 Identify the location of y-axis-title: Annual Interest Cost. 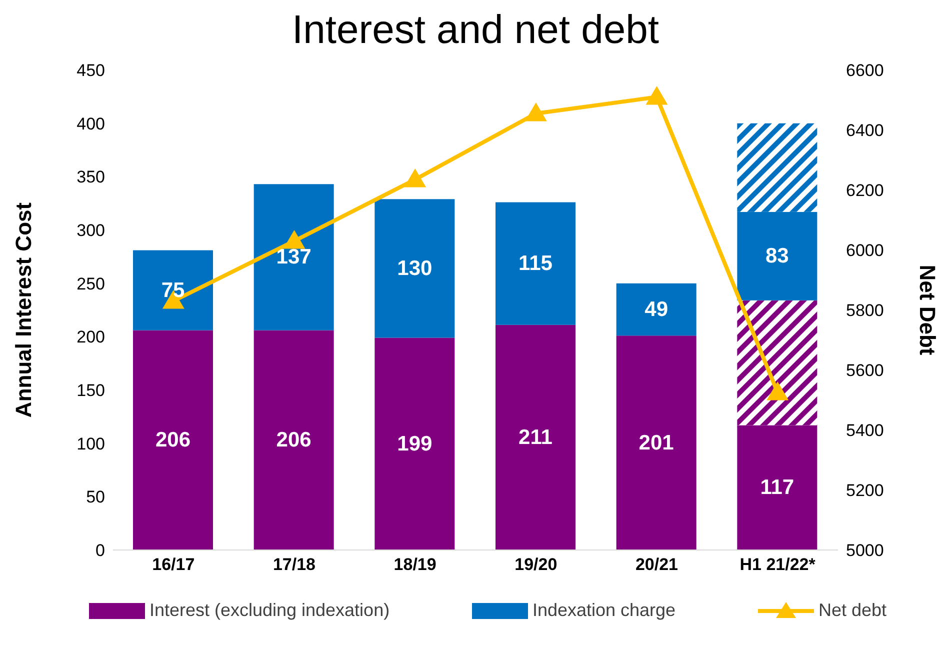
(23, 310).